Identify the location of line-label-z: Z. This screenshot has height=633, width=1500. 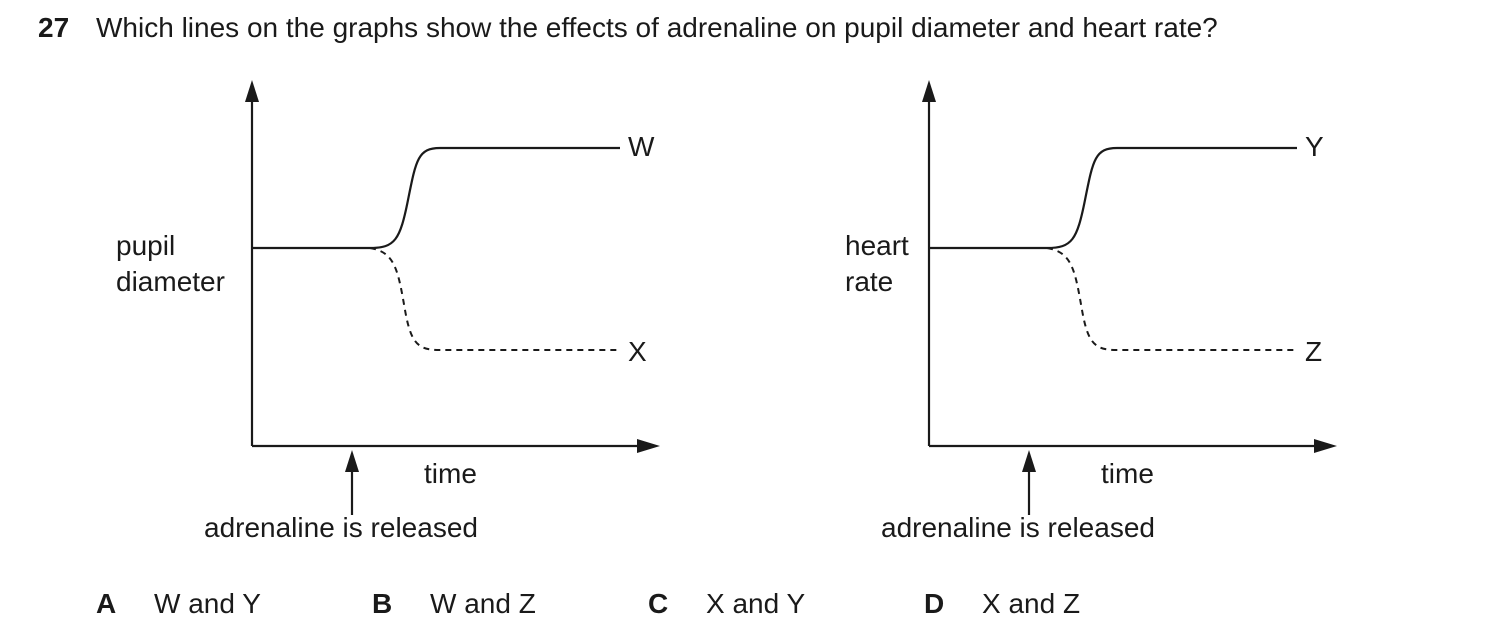
(1314, 351).